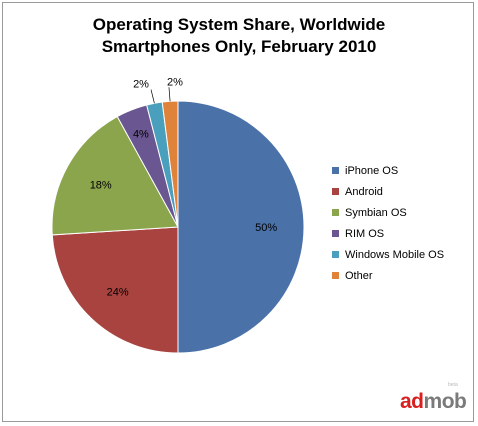 The width and height of the screenshot is (478, 426). I want to click on legend-label: Android, so click(364, 191).